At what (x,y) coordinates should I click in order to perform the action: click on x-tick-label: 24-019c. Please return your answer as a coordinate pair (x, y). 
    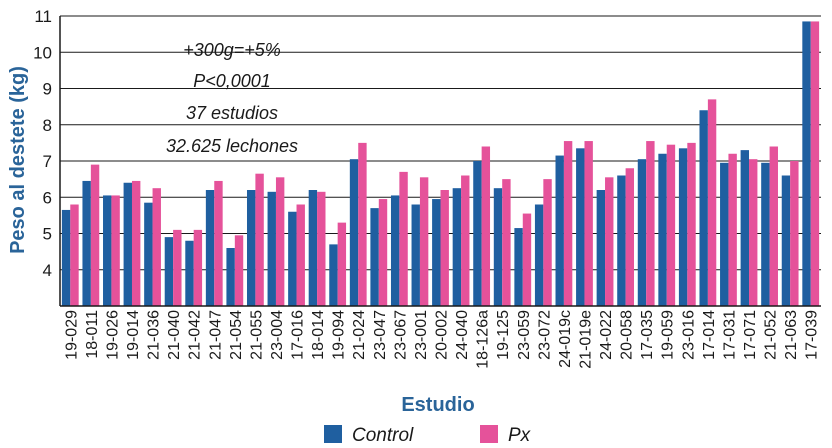
    Looking at the image, I should click on (565, 339).